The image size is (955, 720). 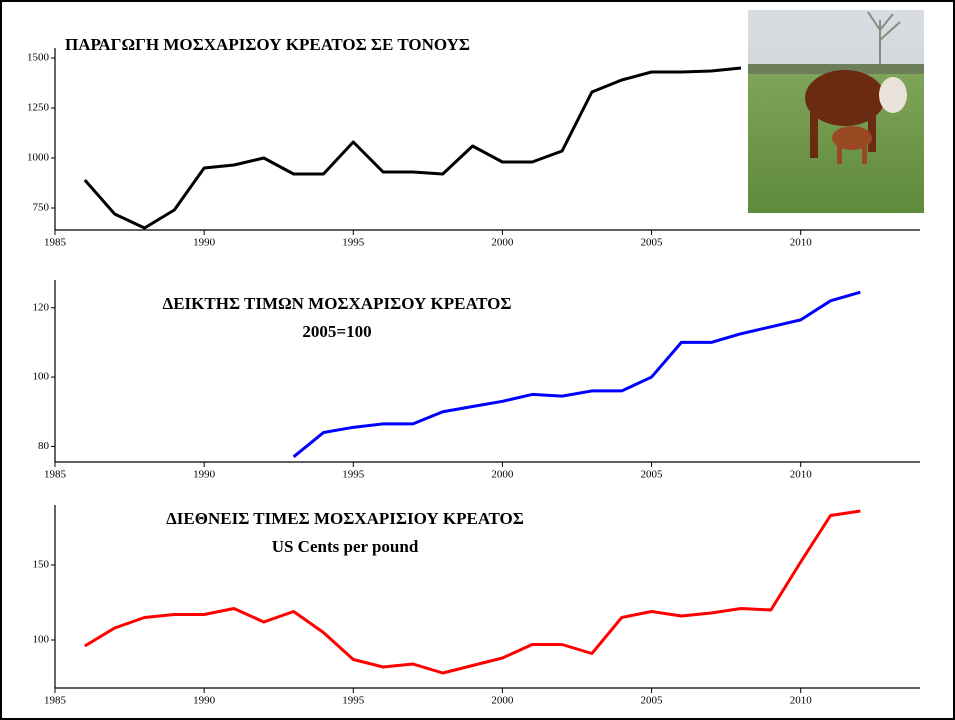 I want to click on chart-subtitle: 2005=100, so click(x=336, y=331).